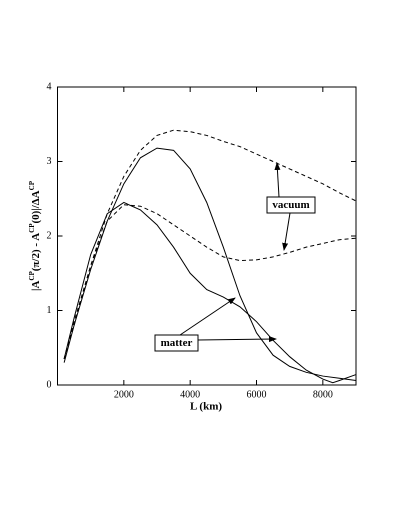  I want to click on x-tick-label: 8000, so click(323, 394).